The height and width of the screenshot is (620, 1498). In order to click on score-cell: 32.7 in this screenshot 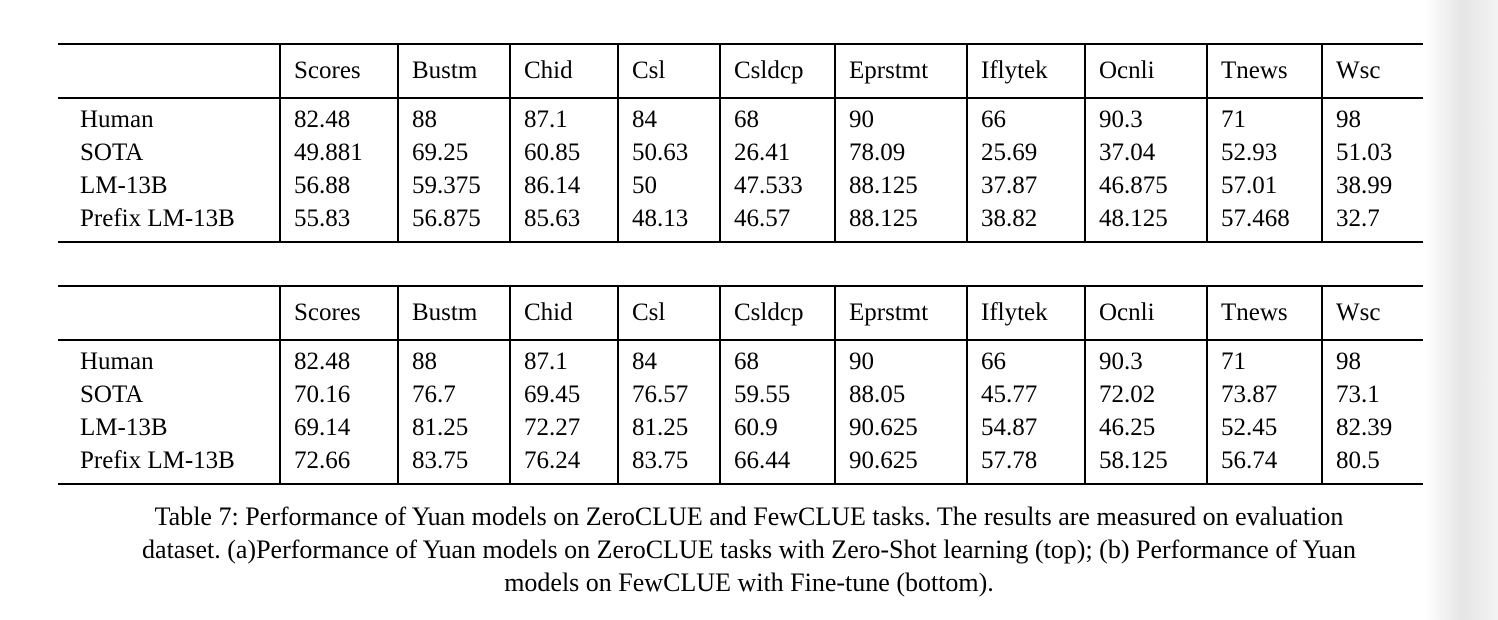, I will do `click(1372, 222)`.